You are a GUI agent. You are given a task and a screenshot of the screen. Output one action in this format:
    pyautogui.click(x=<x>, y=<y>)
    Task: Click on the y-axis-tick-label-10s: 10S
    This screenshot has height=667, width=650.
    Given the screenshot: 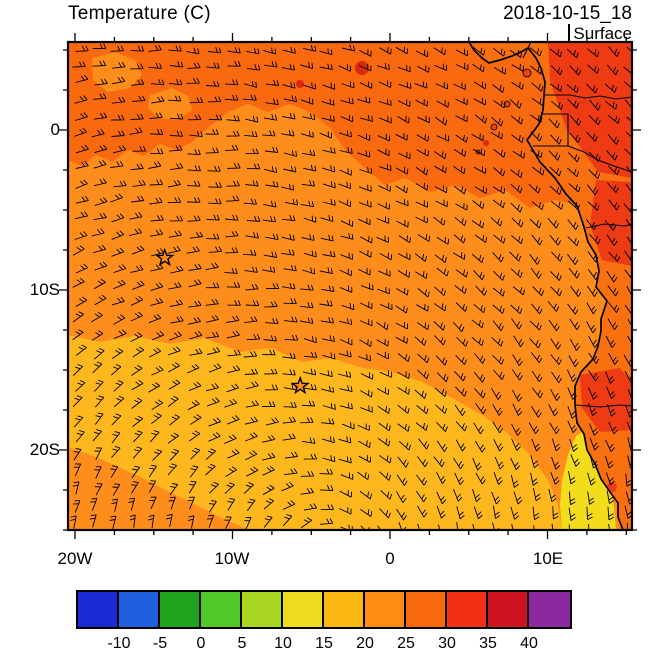 What is the action you would take?
    pyautogui.click(x=44, y=289)
    